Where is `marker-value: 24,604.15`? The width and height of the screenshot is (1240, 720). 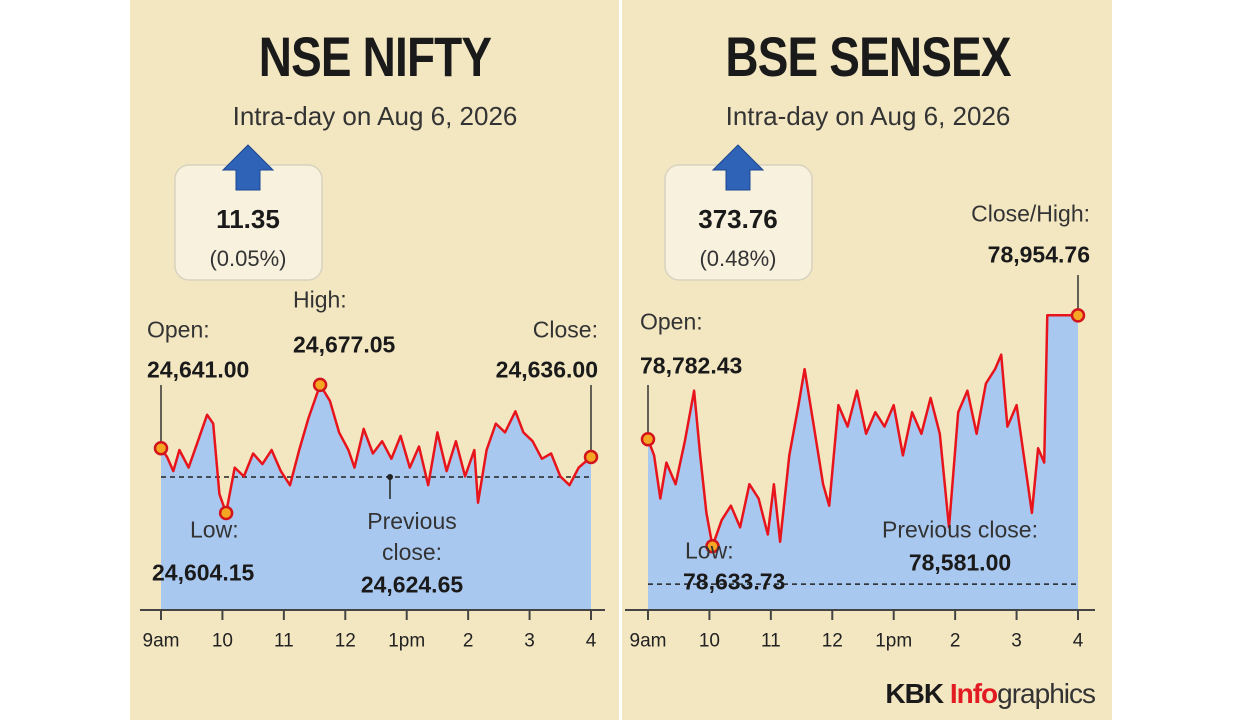 marker-value: 24,604.15 is located at coordinates (203, 572).